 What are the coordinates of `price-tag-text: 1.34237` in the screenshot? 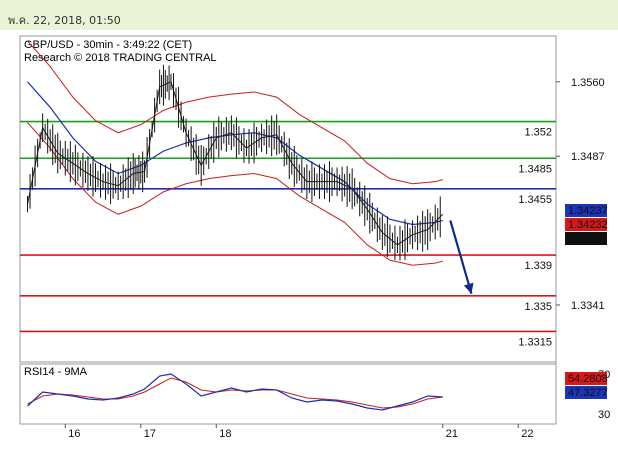 It's located at (588, 211).